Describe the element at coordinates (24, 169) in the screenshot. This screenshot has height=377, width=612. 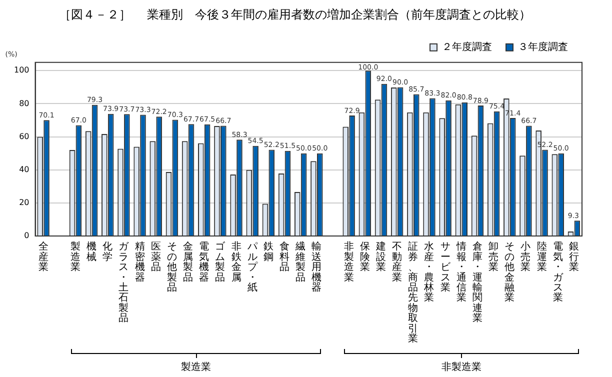
I see `y-tick-label: 40` at that location.